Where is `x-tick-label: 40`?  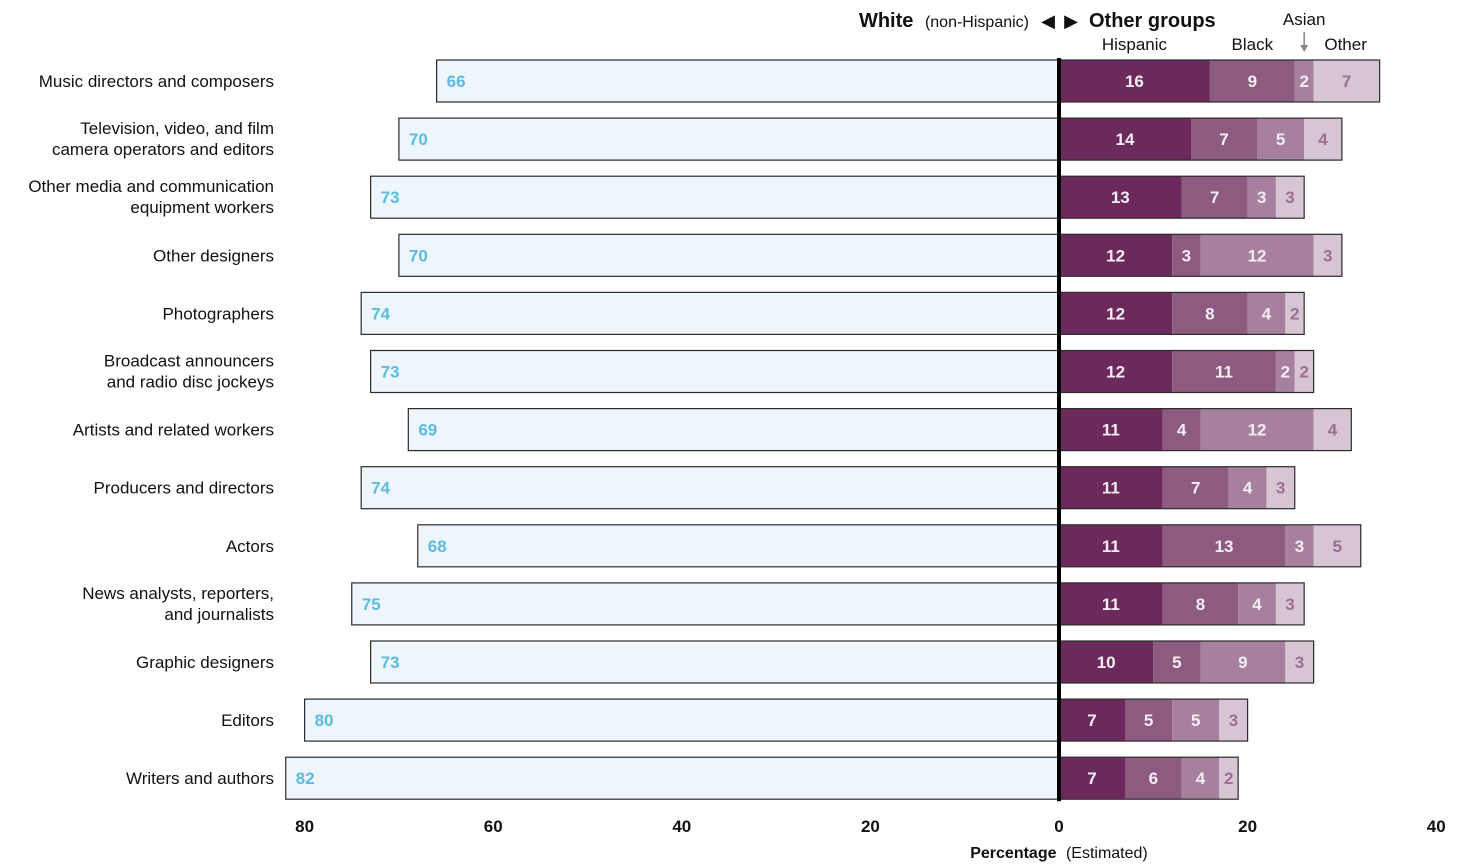
x-tick-label: 40 is located at coordinates (1436, 826).